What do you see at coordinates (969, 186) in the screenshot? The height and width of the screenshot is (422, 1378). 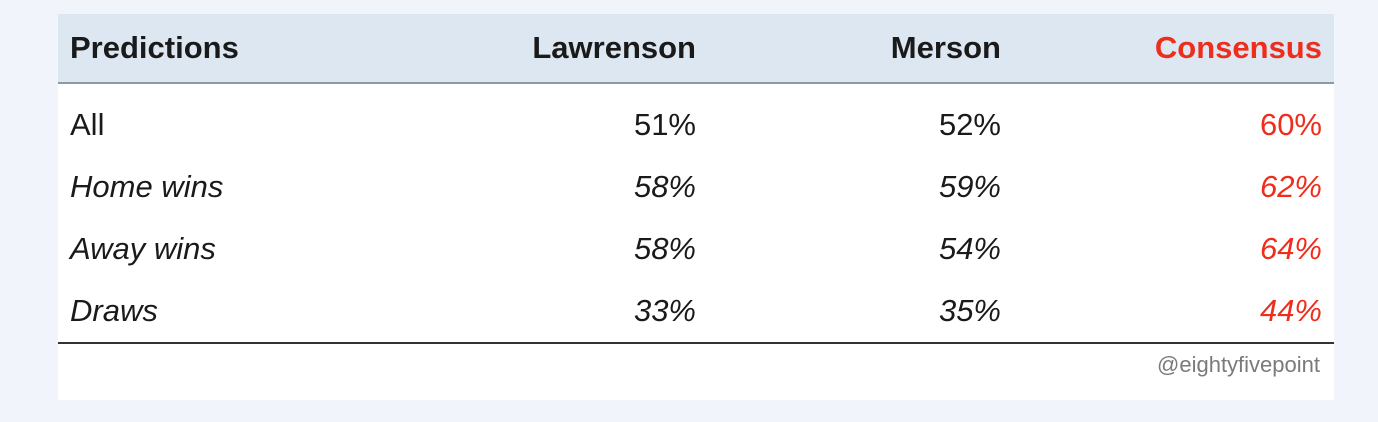 I see `cell-merson: 59%` at bounding box center [969, 186].